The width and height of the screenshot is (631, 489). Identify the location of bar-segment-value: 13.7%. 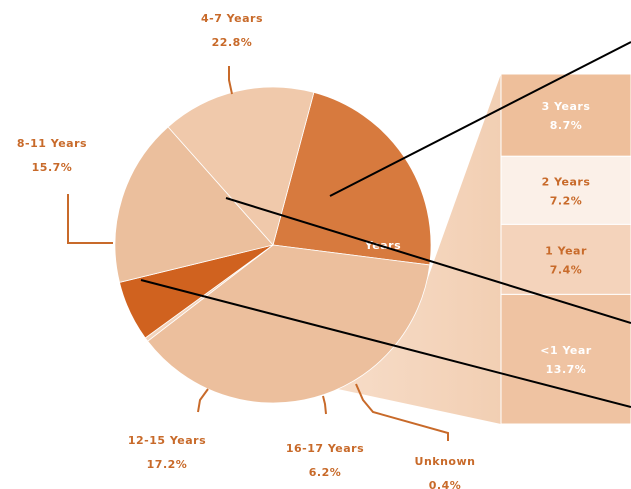
(566, 369).